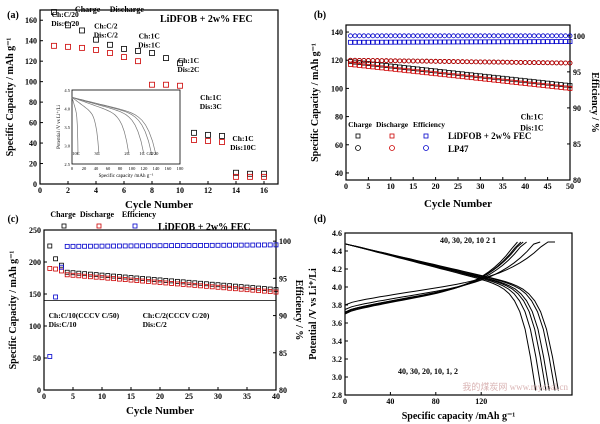  I want to click on annotation-text: Dis:1C, so click(149, 45).